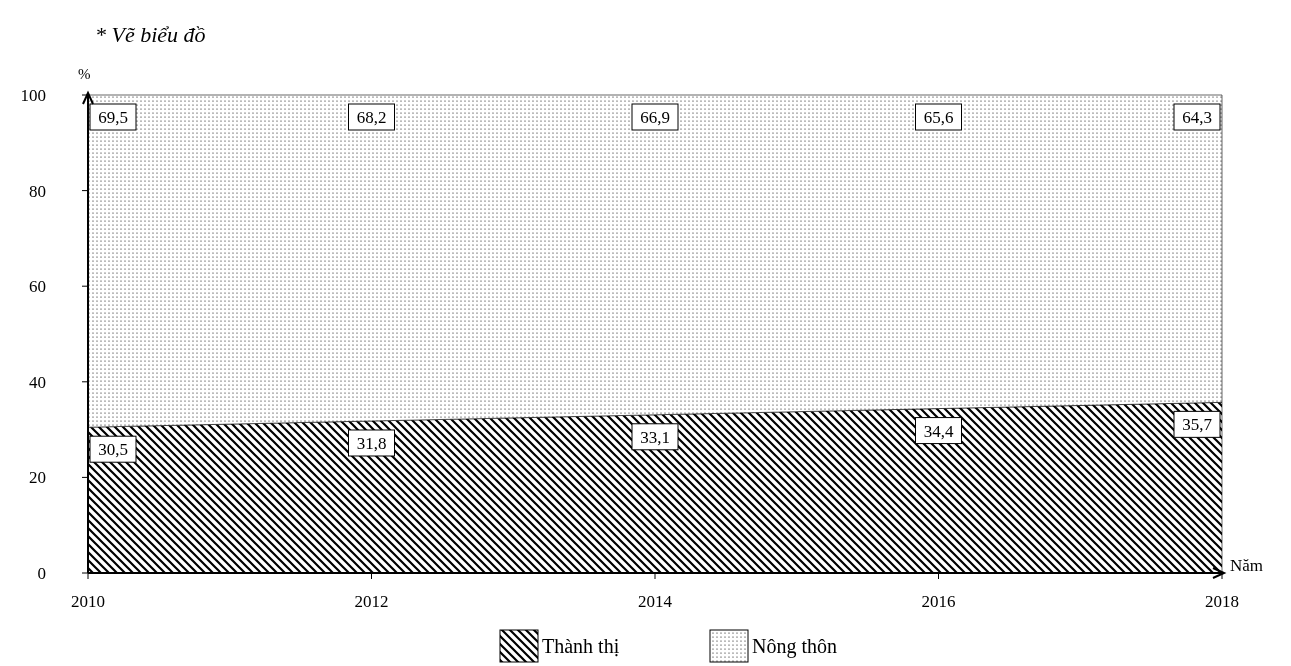 This screenshot has height=666, width=1291. I want to click on x-axis-title: Năm, so click(1247, 565).